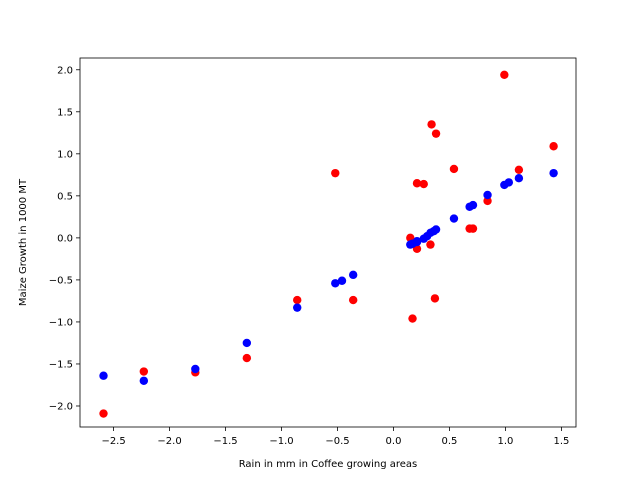 The image size is (640, 480). What do you see at coordinates (561, 441) in the screenshot?
I see `x-tick-label: 1.5` at bounding box center [561, 441].